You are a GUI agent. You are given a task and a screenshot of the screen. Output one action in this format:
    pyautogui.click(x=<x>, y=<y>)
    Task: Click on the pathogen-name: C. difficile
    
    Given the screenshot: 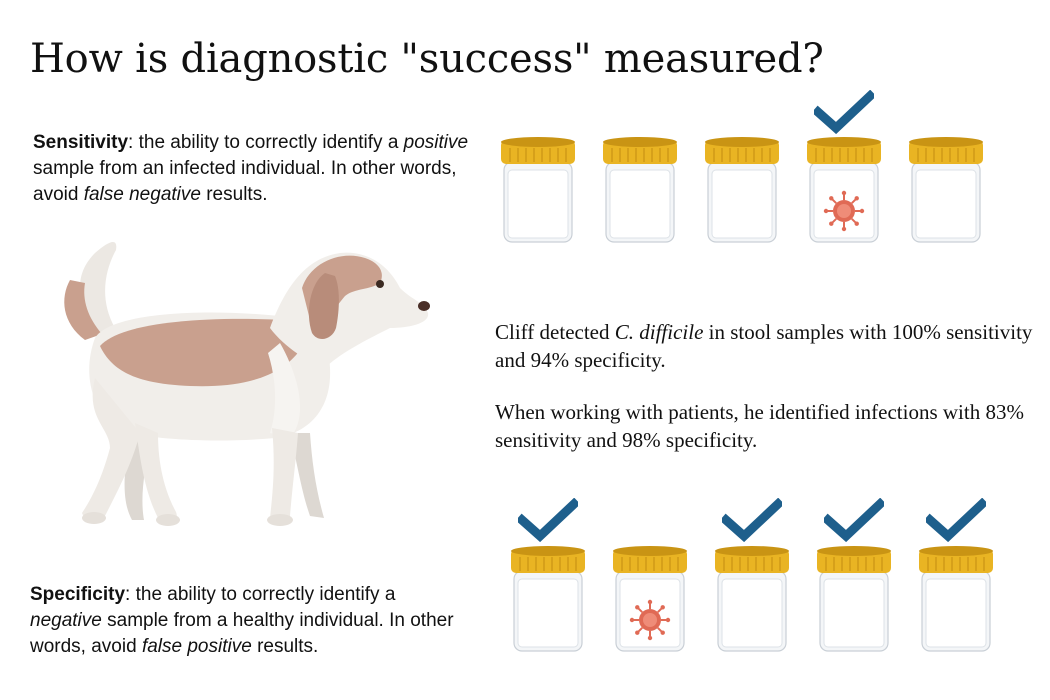 What is the action you would take?
    pyautogui.click(x=659, y=332)
    